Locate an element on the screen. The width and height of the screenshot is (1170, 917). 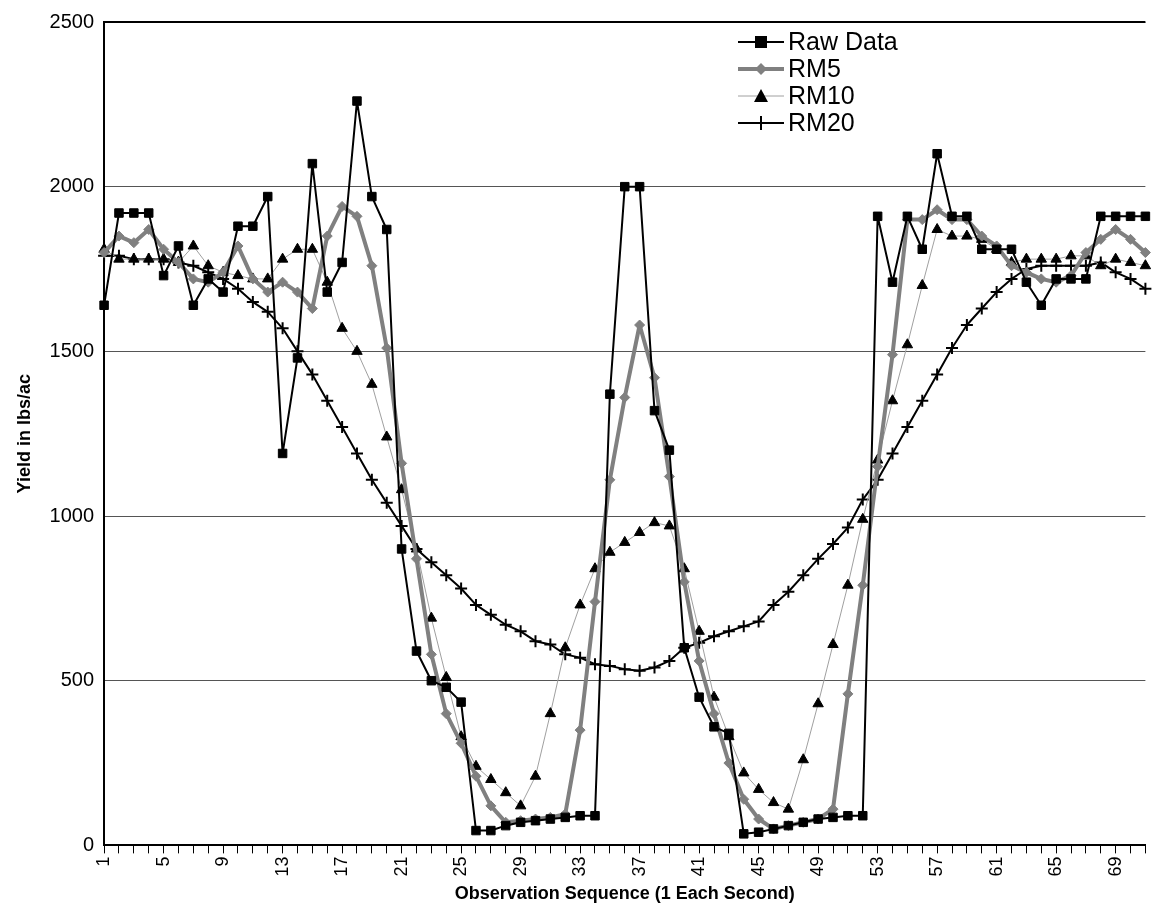
x-tick-label: 61 is located at coordinates (995, 866).